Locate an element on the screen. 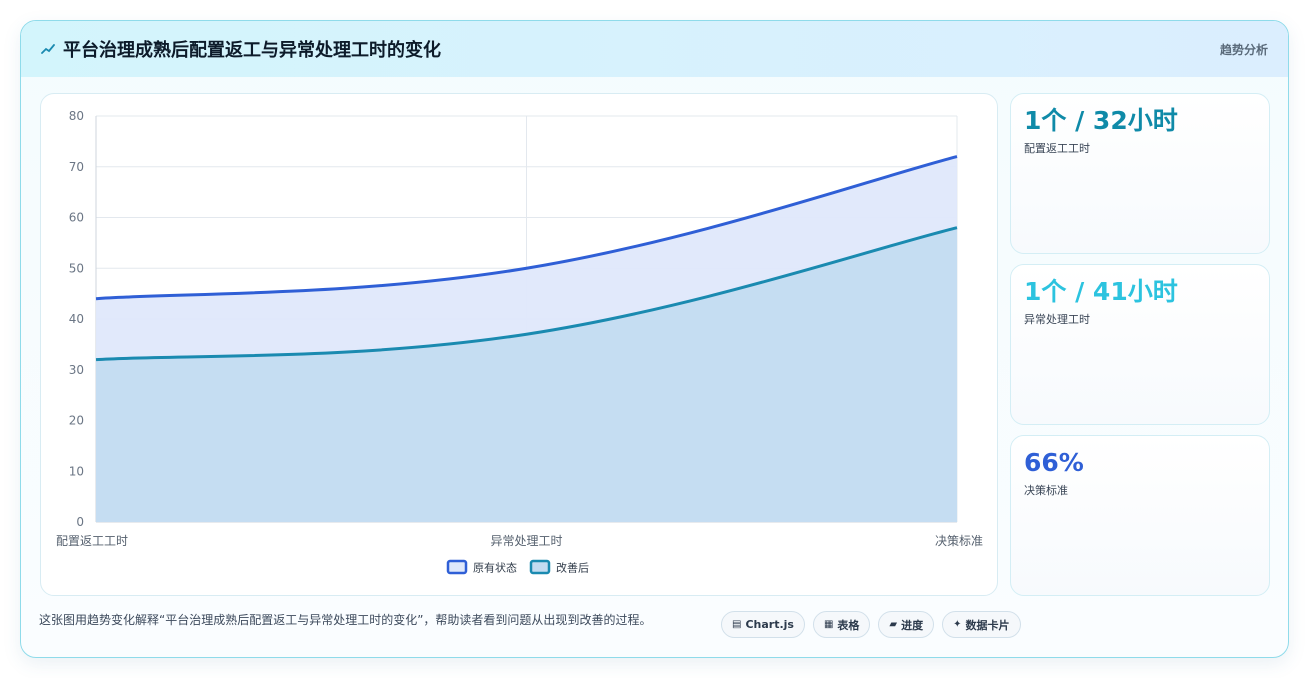  kpi-value-1: 1个 / 32小时 is located at coordinates (1101, 120).